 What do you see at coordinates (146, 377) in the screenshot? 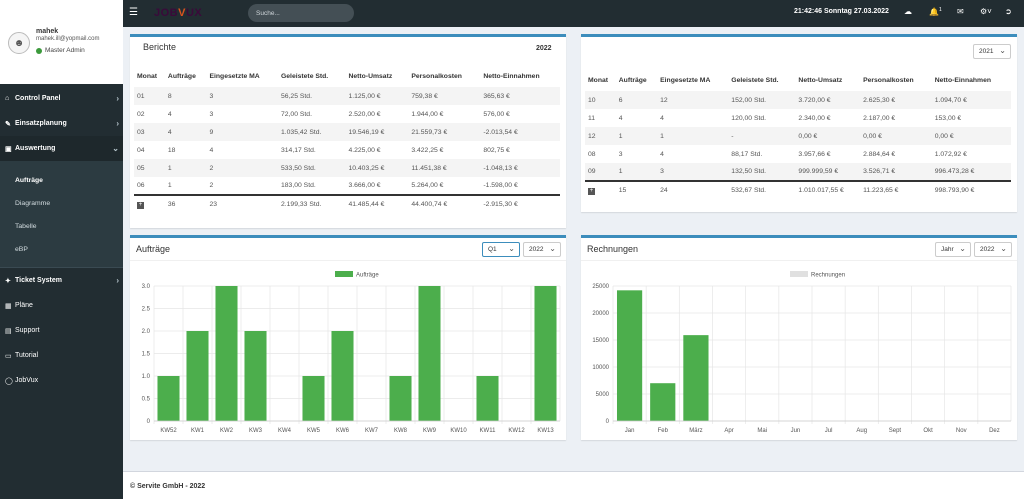
I see `y-tick-label: 1.0` at bounding box center [146, 377].